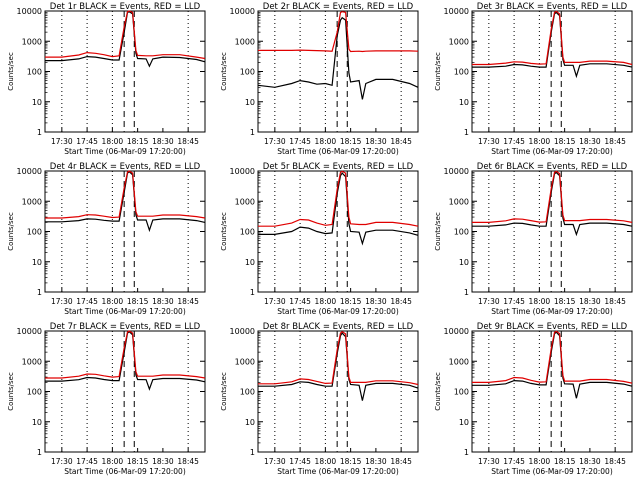  I want to click on panel-title: Det 4r BLACK = Events, RED = LLD, so click(125, 167).